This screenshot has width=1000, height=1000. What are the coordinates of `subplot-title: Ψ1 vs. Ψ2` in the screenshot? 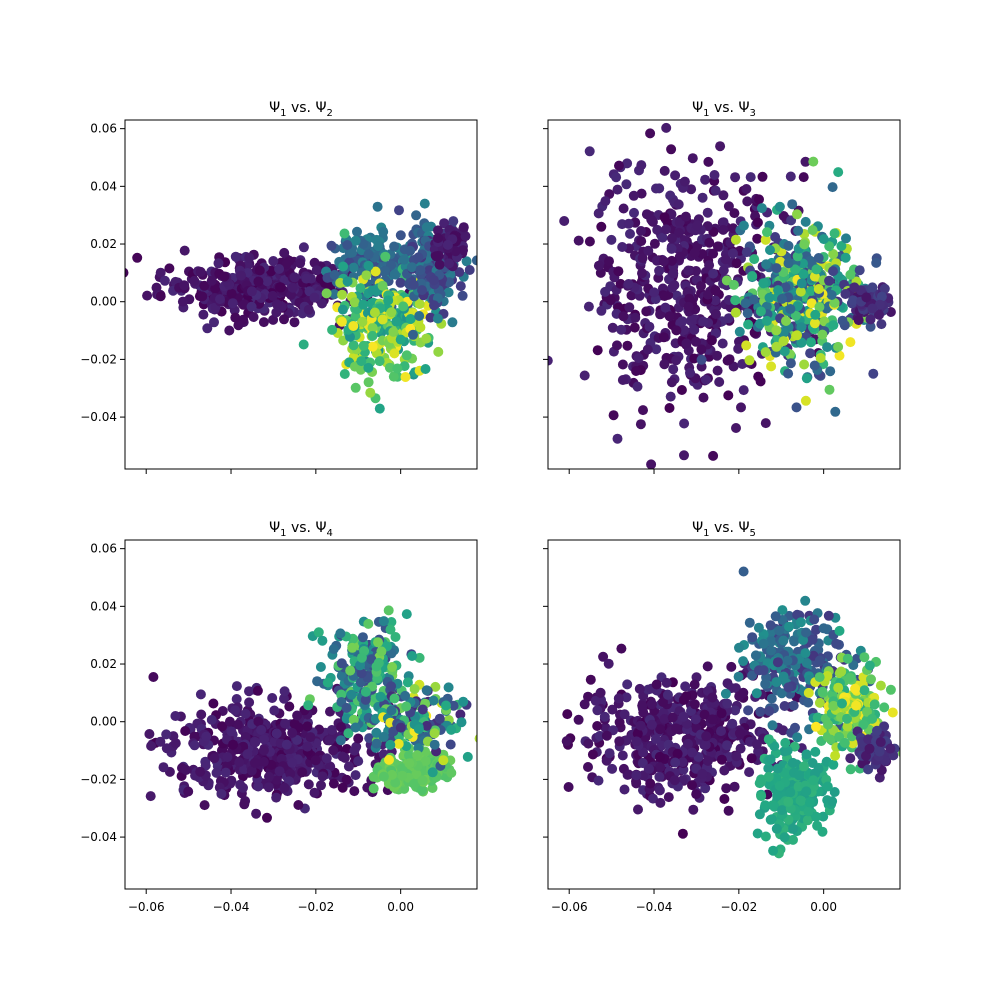 It's located at (301, 109).